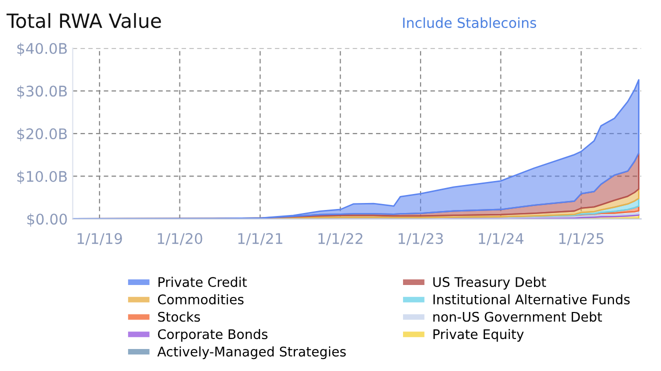 This screenshot has height=371, width=661. What do you see at coordinates (340, 239) in the screenshot?
I see `x-tick-label: 1/1/22` at bounding box center [340, 239].